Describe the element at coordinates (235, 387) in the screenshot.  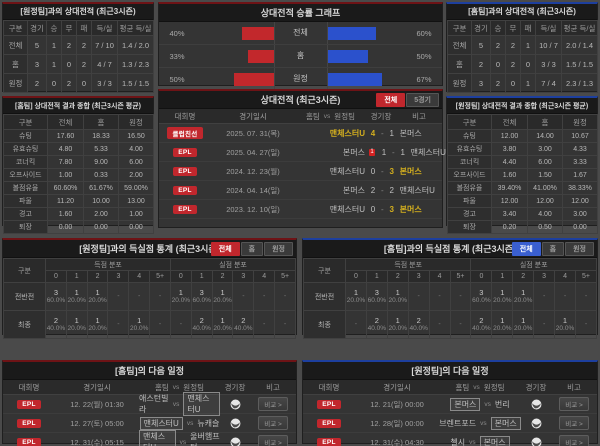
I see `col-stadium: 경기장` at that location.